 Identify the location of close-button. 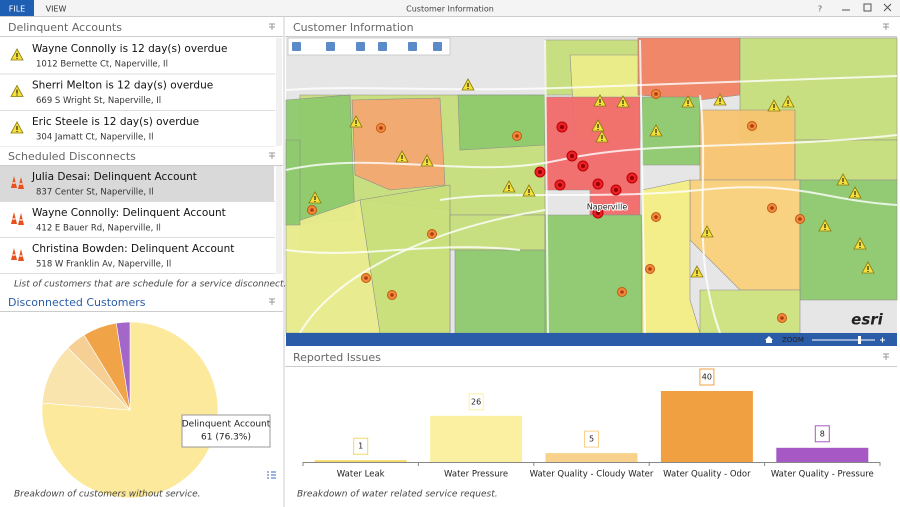
(887, 7).